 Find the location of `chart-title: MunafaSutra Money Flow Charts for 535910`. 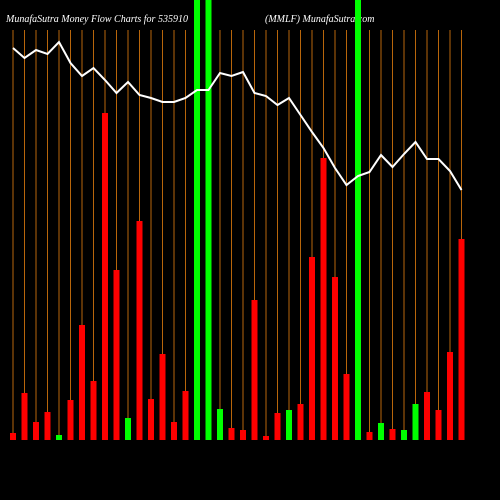

chart-title: MunafaSutra Money Flow Charts for 535910 is located at coordinates (96, 19).